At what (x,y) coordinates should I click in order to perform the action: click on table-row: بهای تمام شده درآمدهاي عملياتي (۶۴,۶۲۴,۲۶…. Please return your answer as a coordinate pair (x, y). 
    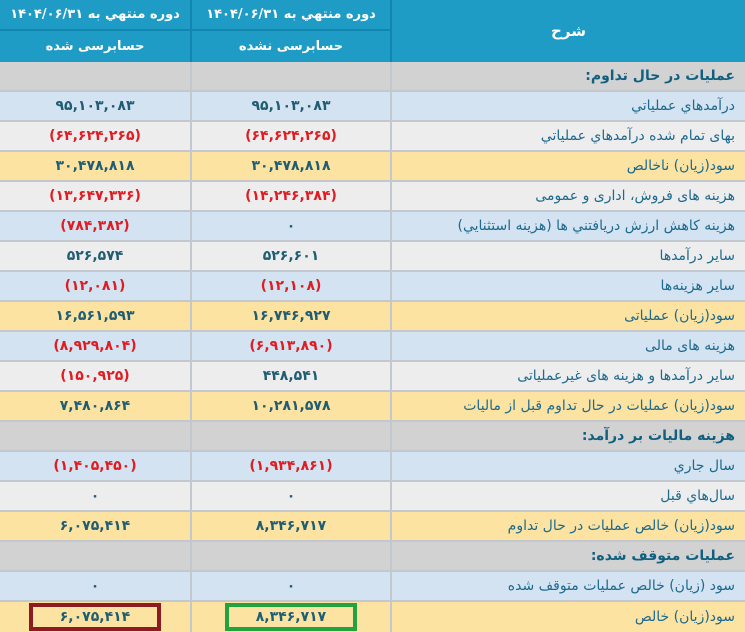
    Looking at the image, I should click on (372, 137).